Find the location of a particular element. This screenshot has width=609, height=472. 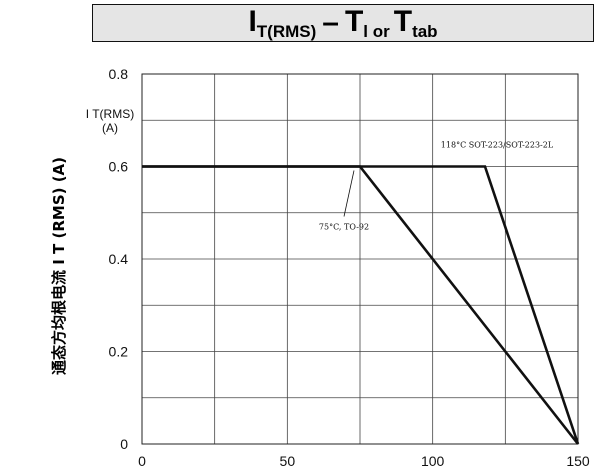

y-tick-label: 0.4 is located at coordinates (119, 259).